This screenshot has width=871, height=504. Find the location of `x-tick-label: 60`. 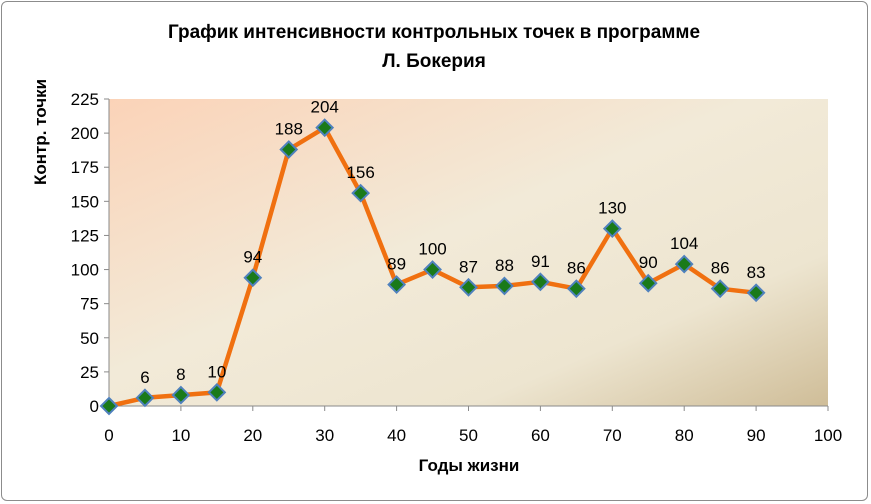

x-tick-label: 60 is located at coordinates (540, 435).